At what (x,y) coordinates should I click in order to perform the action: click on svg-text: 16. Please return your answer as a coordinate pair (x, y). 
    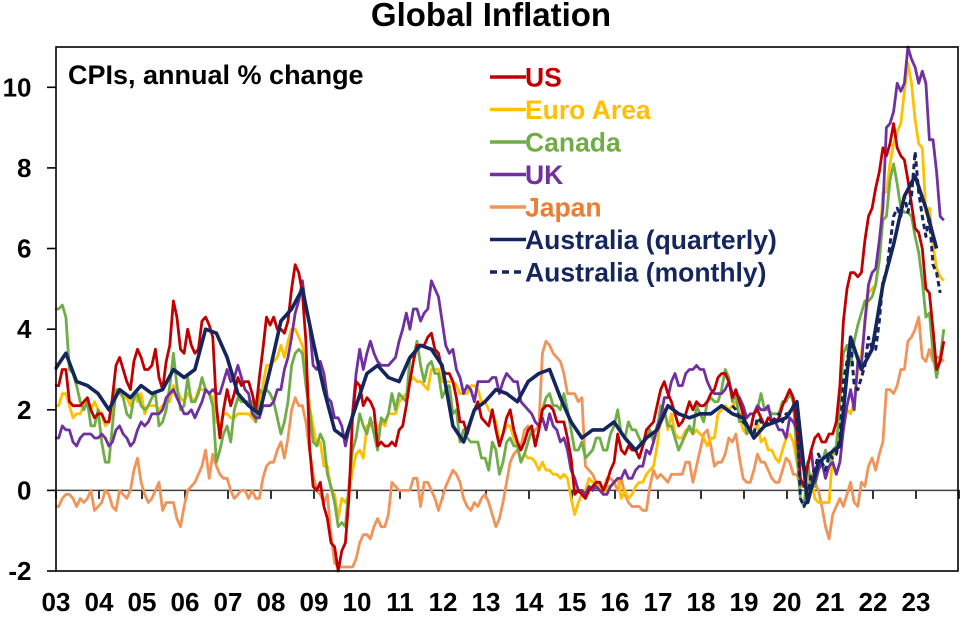
    Looking at the image, I should click on (615, 602).